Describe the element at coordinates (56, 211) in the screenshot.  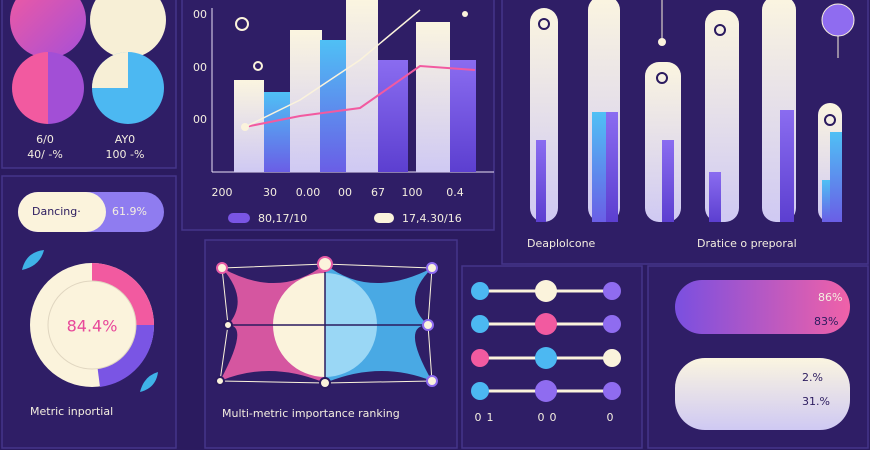
I see `pill-label: Dancing·` at that location.